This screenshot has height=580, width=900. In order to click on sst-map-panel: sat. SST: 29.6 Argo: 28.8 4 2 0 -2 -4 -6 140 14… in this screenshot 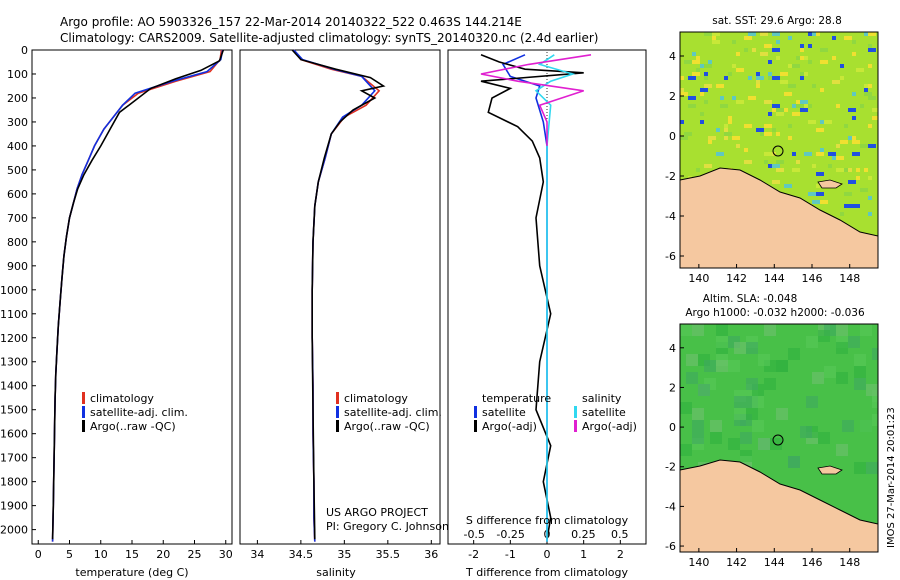, I will do `click(772, 150)`.